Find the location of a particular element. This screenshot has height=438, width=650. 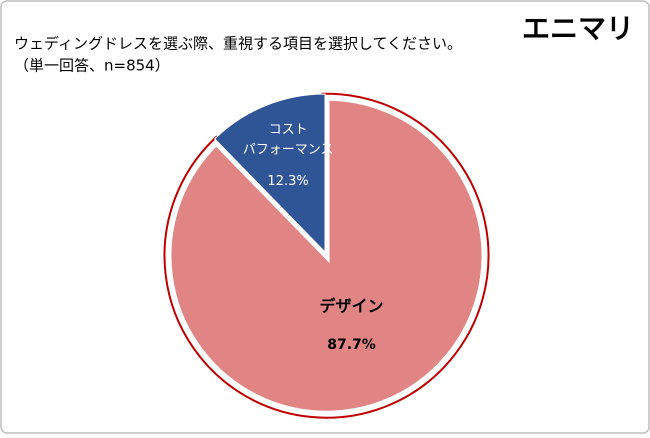

value-label: 87.7% is located at coordinates (351, 345).